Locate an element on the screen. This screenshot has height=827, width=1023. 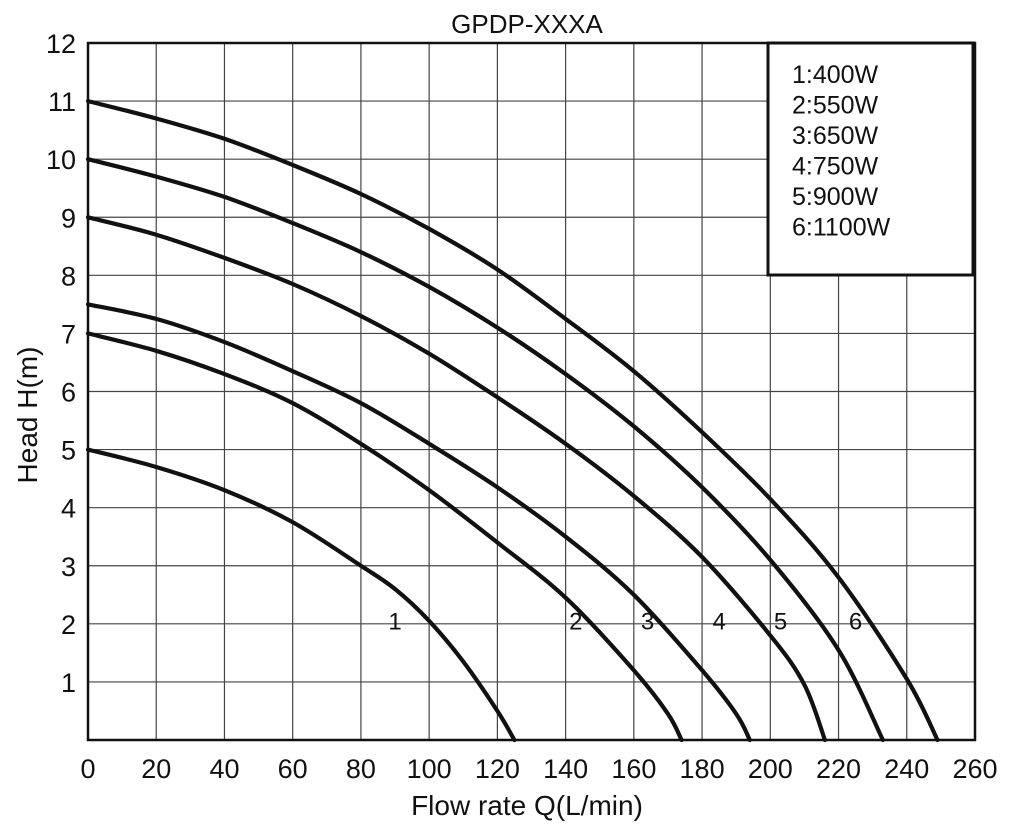
curve-label-4: 4 is located at coordinates (718, 622).